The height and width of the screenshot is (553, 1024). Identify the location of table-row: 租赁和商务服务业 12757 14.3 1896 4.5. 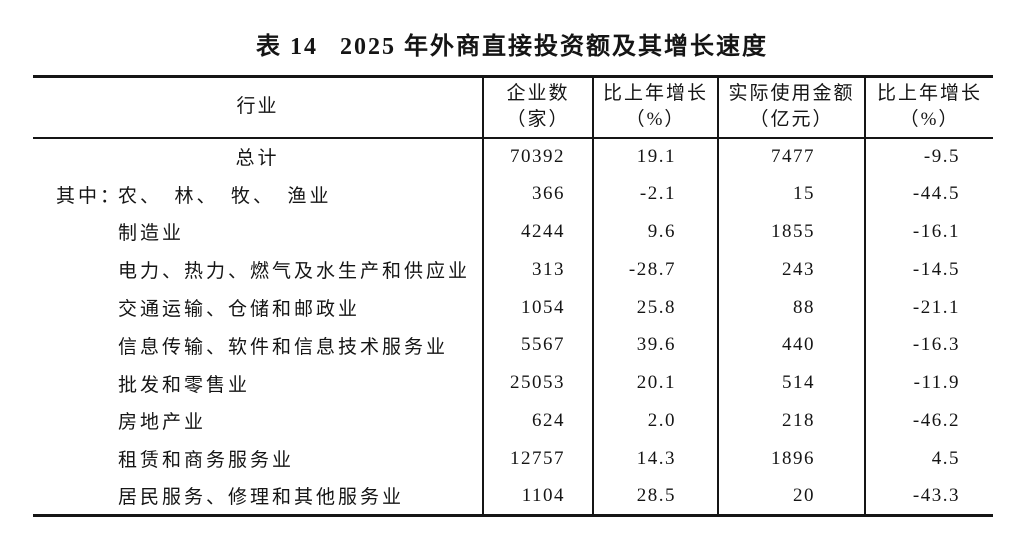
(513, 458).